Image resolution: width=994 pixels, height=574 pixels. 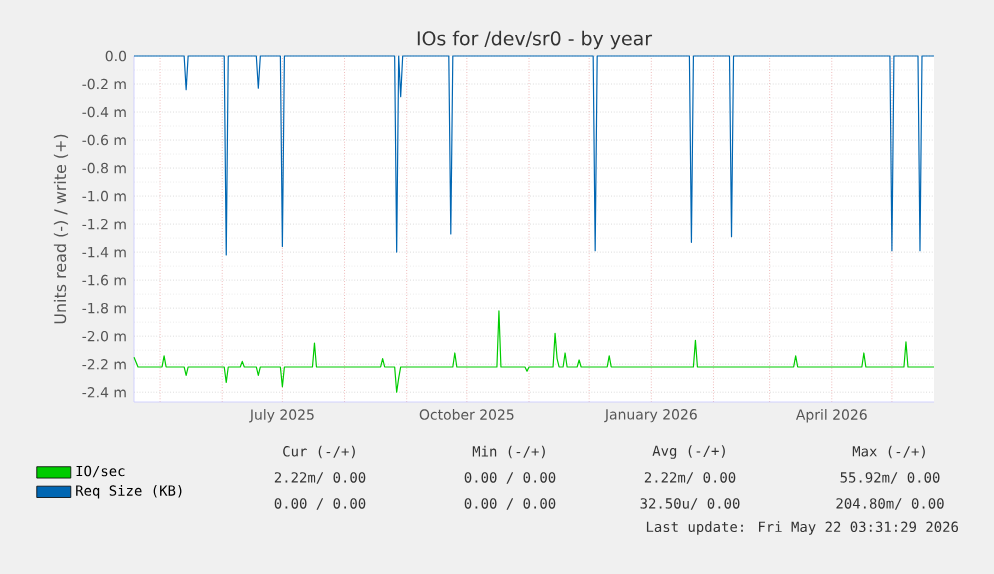 What do you see at coordinates (534, 351) in the screenshot?
I see `line-series` at bounding box center [534, 351].